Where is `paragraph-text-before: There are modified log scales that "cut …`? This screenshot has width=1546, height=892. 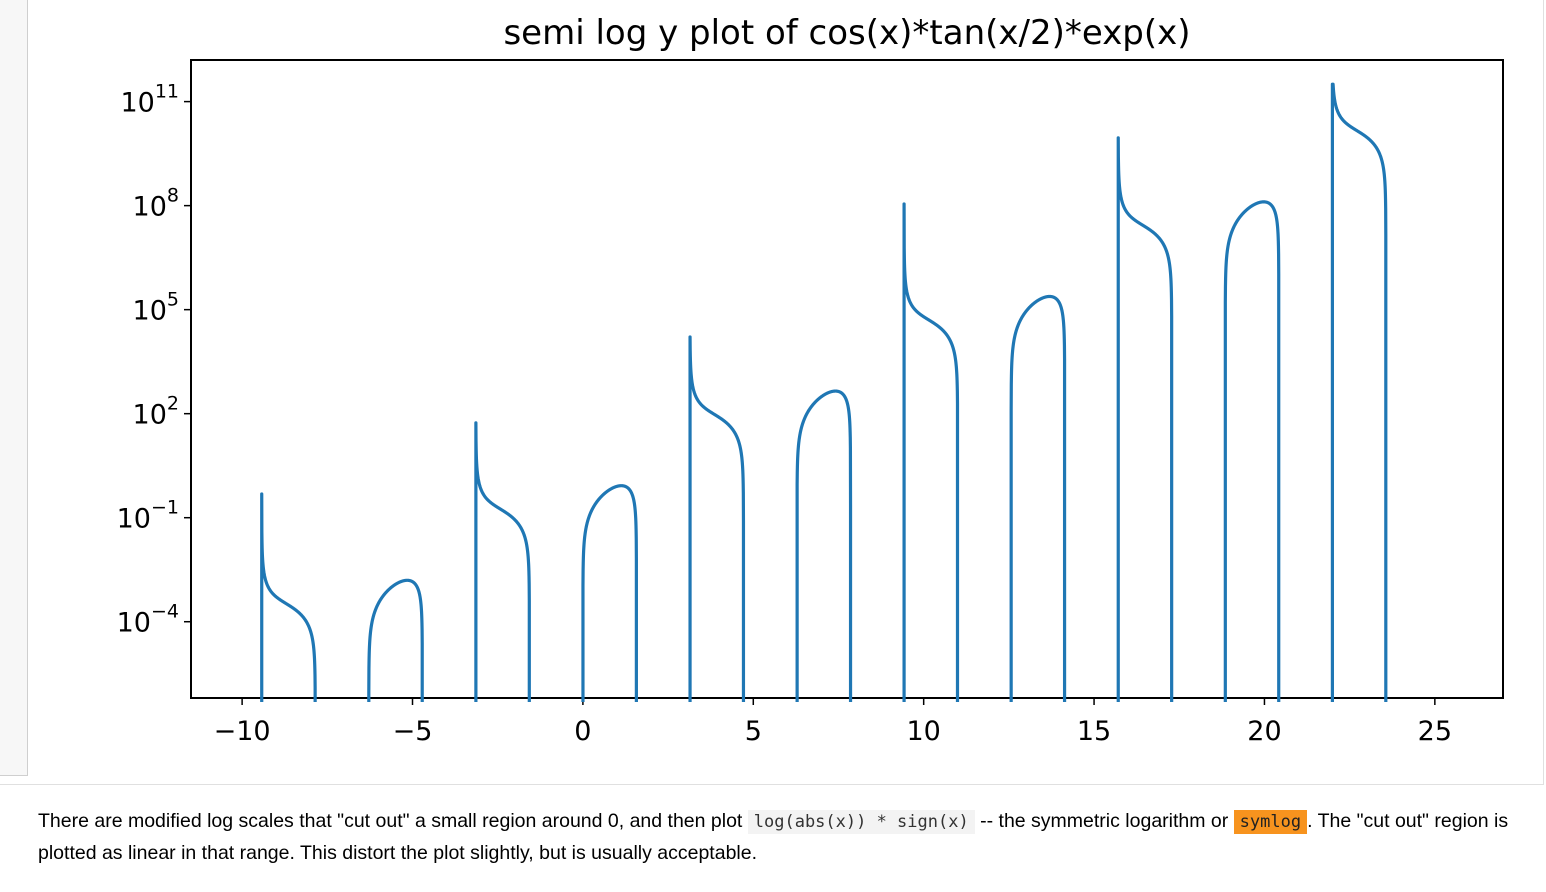 paragraph-text-before: There are modified log scales that "cut … is located at coordinates (393, 821).